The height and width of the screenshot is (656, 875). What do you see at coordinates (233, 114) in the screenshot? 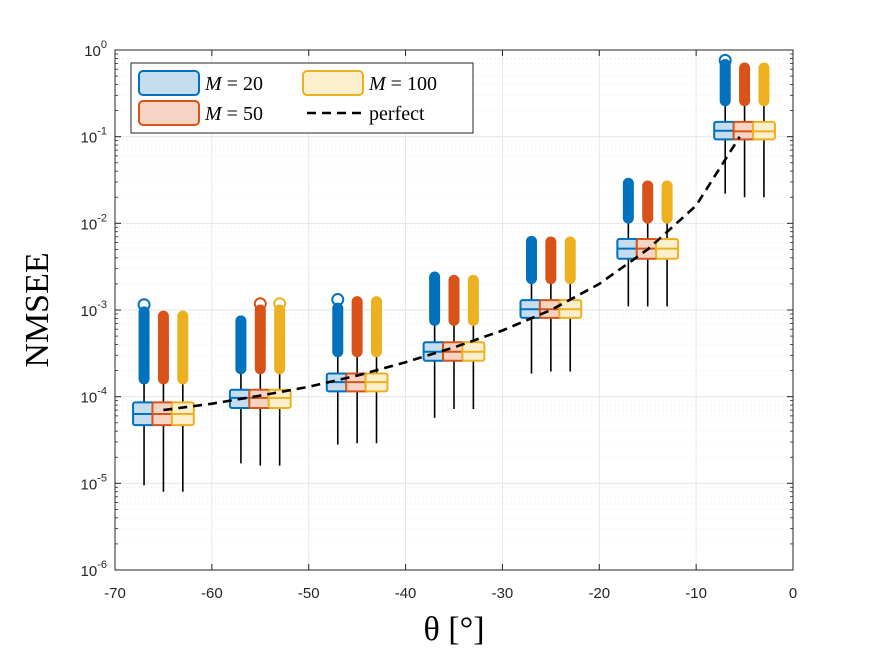
I see `legend-label: M = 50` at bounding box center [233, 114].